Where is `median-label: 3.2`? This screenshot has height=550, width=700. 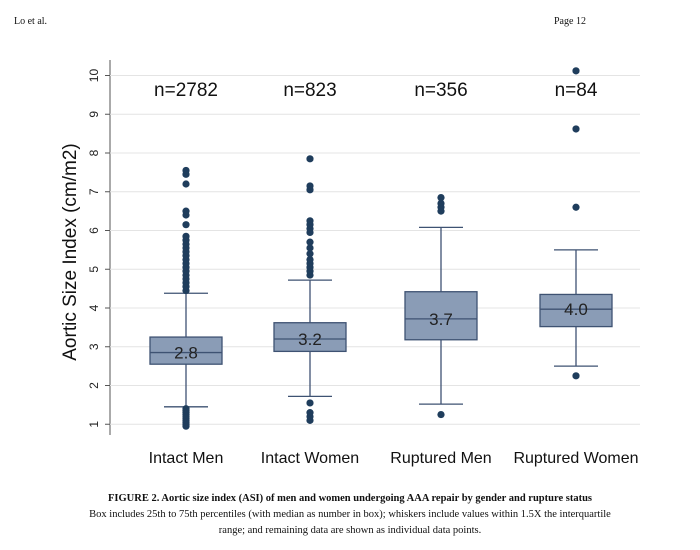 median-label: 3.2 is located at coordinates (310, 339).